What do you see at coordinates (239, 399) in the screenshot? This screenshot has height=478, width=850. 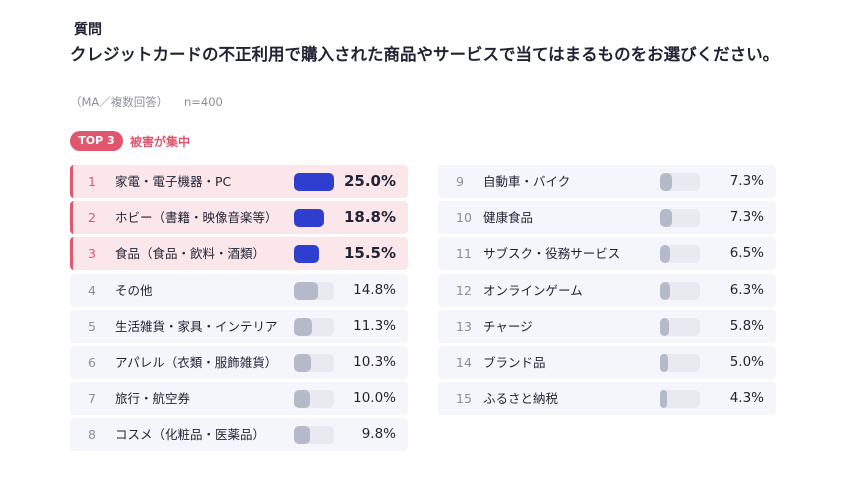 I see `chart-row: 7 旅行・航空券 10.0%` at bounding box center [239, 399].